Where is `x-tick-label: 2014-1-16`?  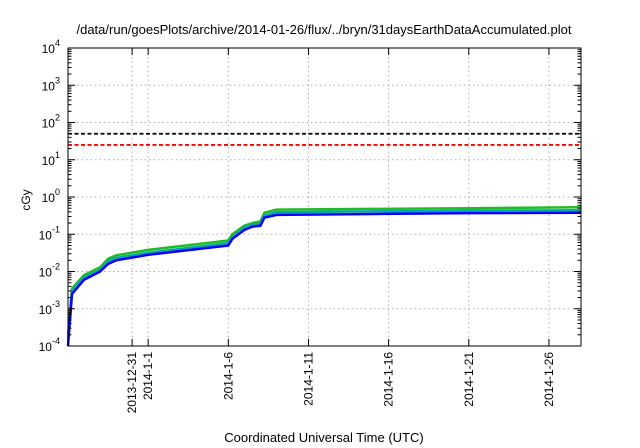 x-tick-label: 2014-1-16 is located at coordinates (389, 379).